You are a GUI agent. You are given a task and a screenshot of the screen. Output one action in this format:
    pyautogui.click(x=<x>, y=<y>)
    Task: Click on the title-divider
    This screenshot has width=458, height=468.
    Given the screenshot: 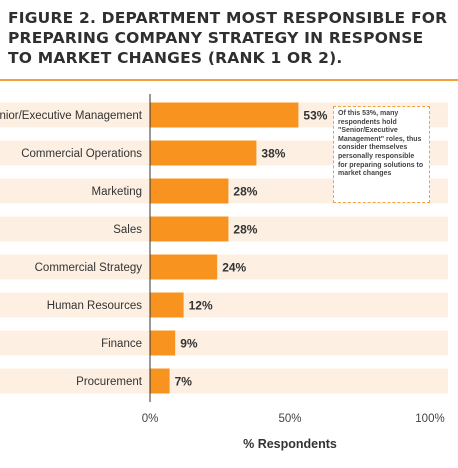 What is the action you would take?
    pyautogui.click(x=229, y=80)
    